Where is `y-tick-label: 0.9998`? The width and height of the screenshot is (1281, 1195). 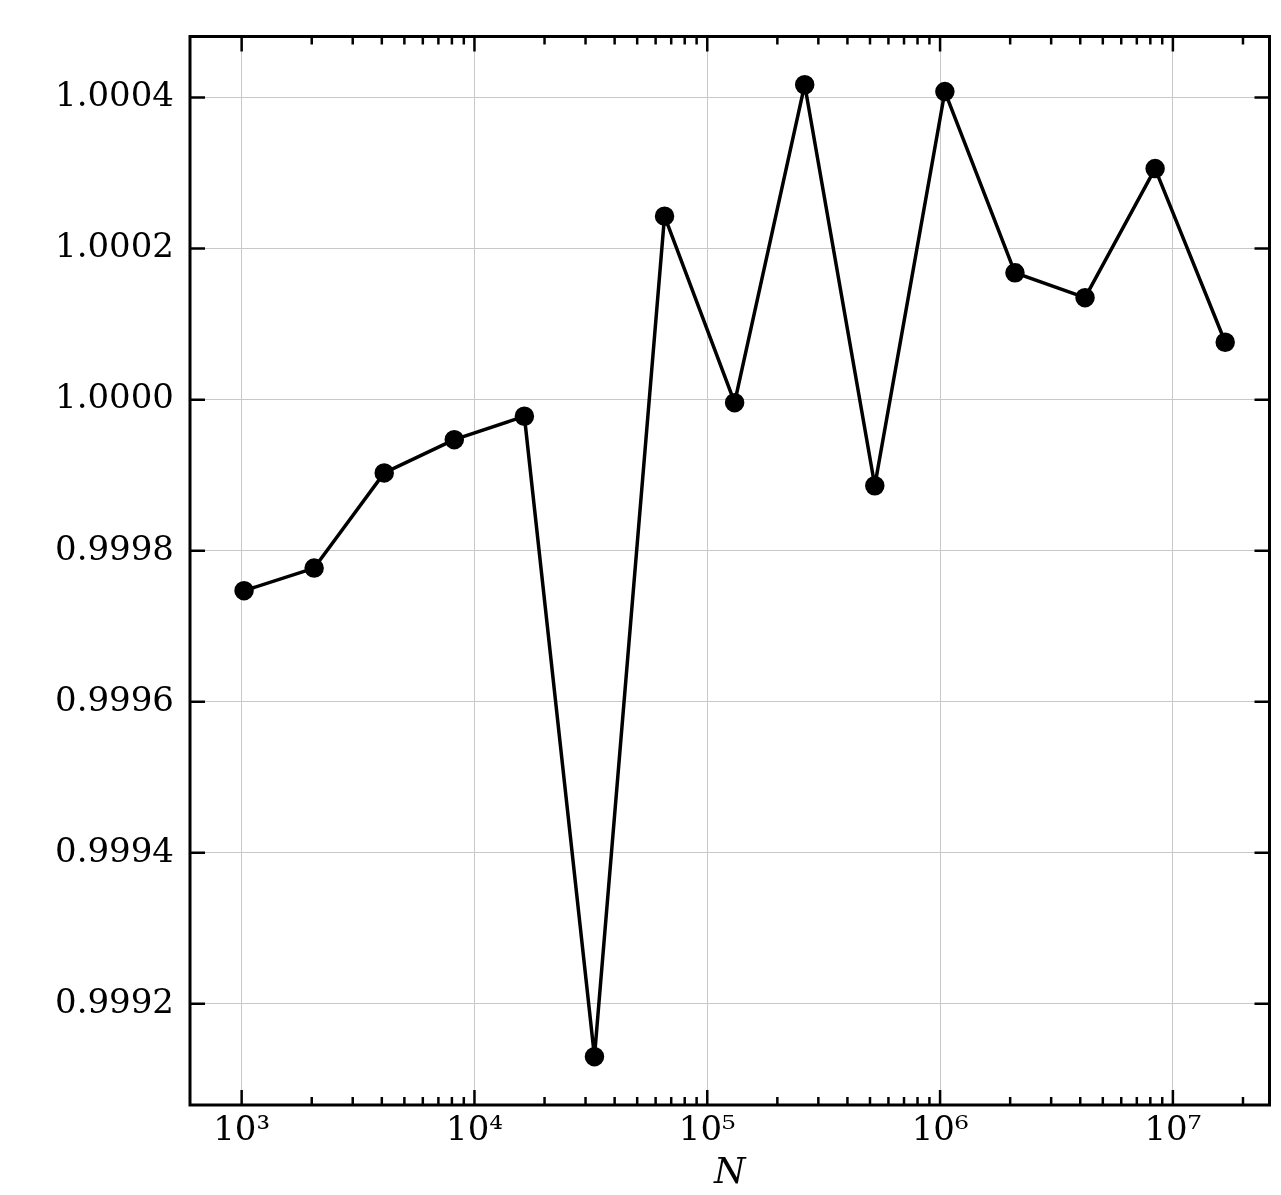
y-tick-label: 0.9998 is located at coordinates (114, 547).